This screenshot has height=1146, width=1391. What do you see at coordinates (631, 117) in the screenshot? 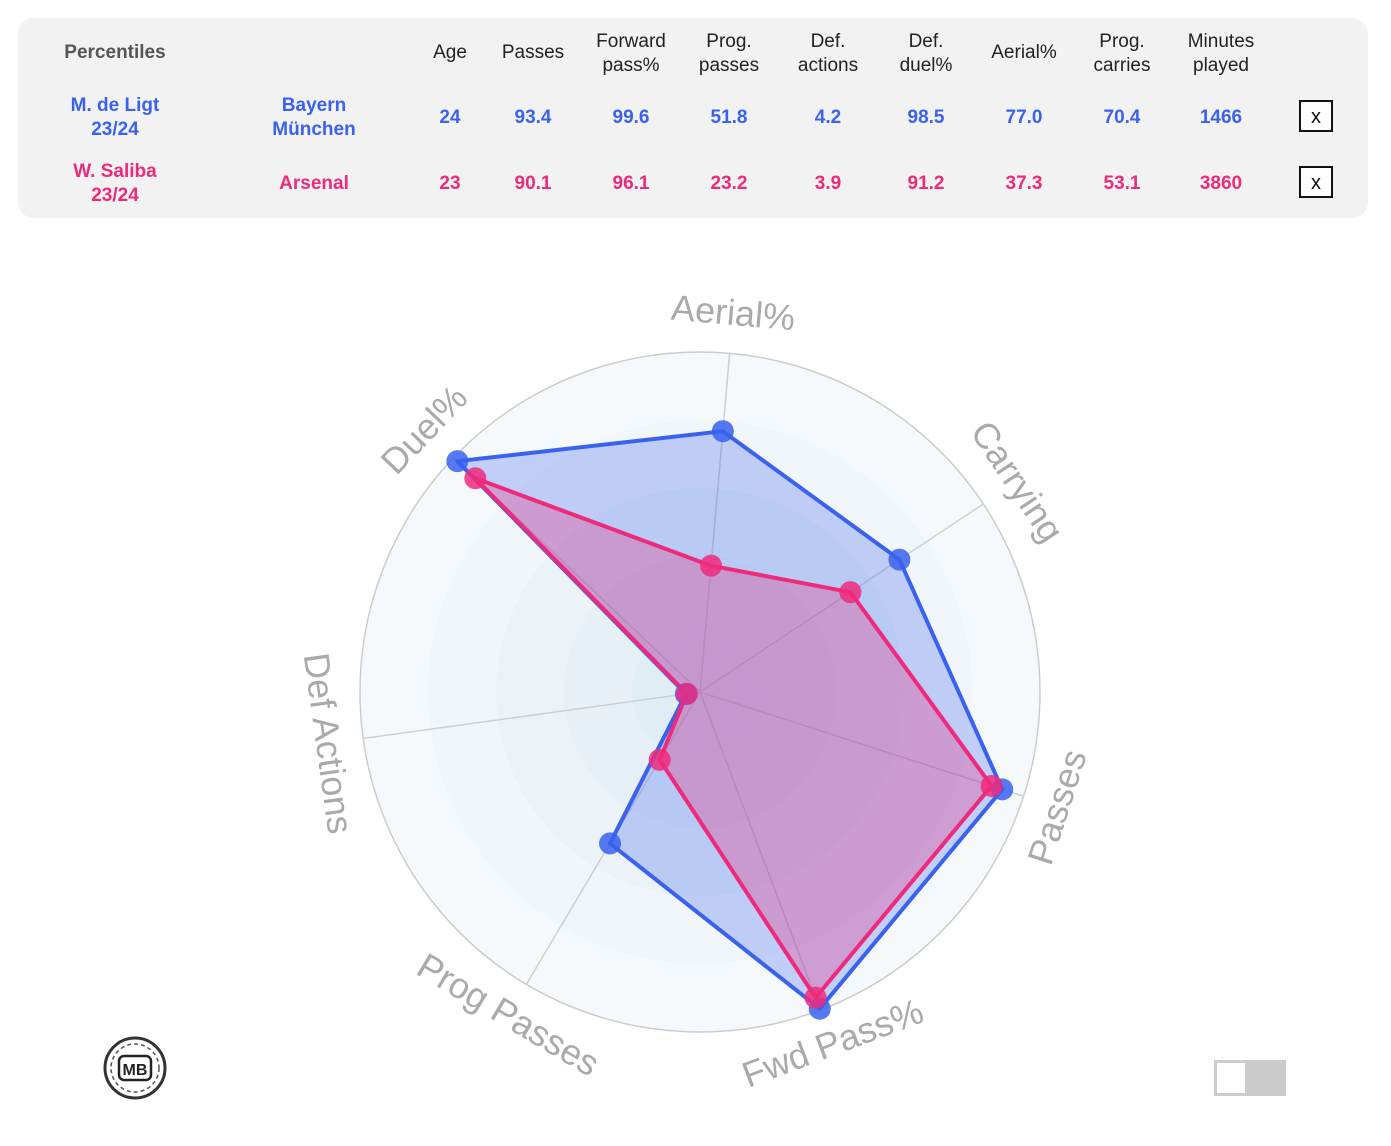
I see `stat-value: 99.6` at bounding box center [631, 117].